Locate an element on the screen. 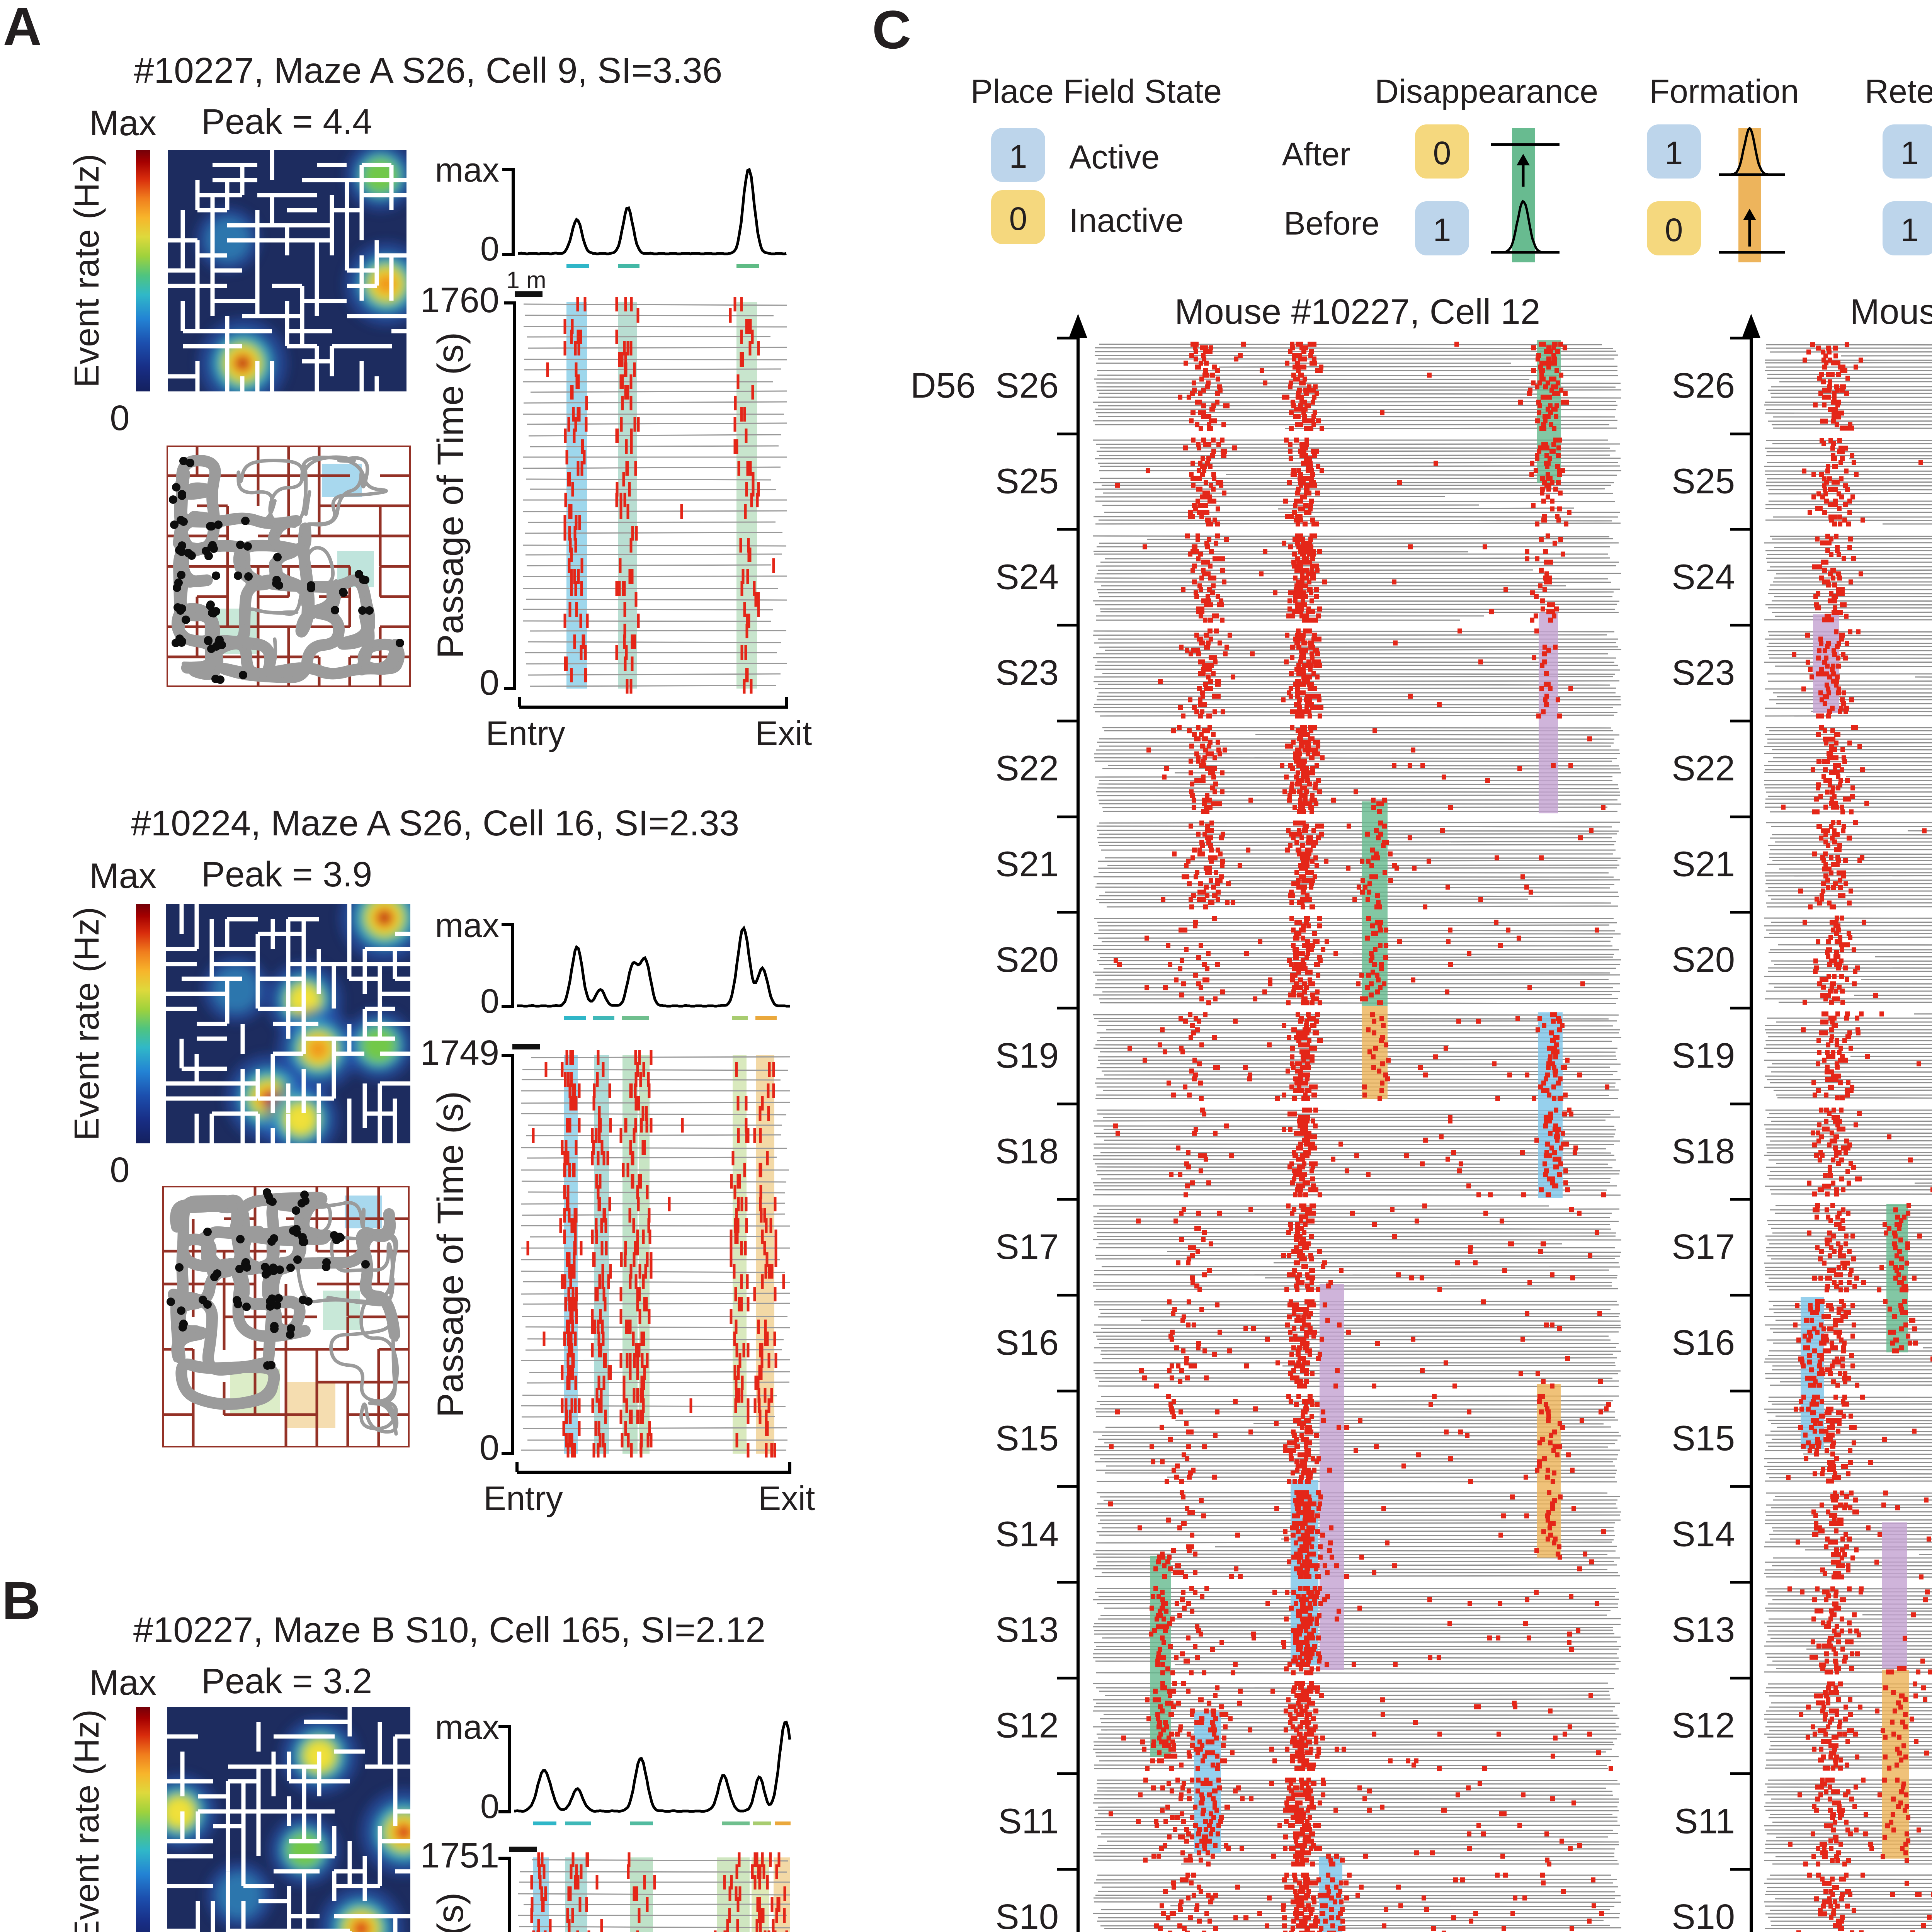 The image size is (1932, 1932). svg-text: Peak = 4.4 is located at coordinates (287, 121).